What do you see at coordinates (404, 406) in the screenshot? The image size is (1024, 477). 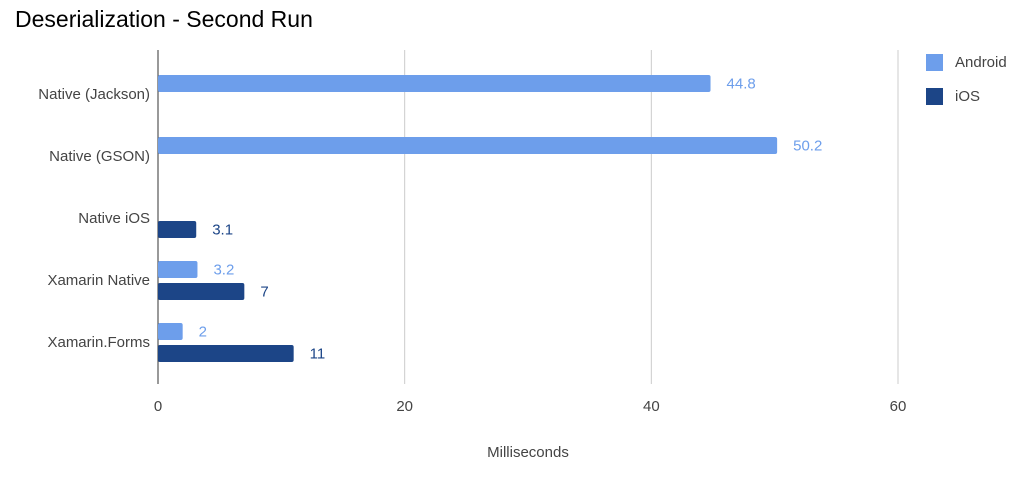 I see `x-tick-label: 20` at bounding box center [404, 406].